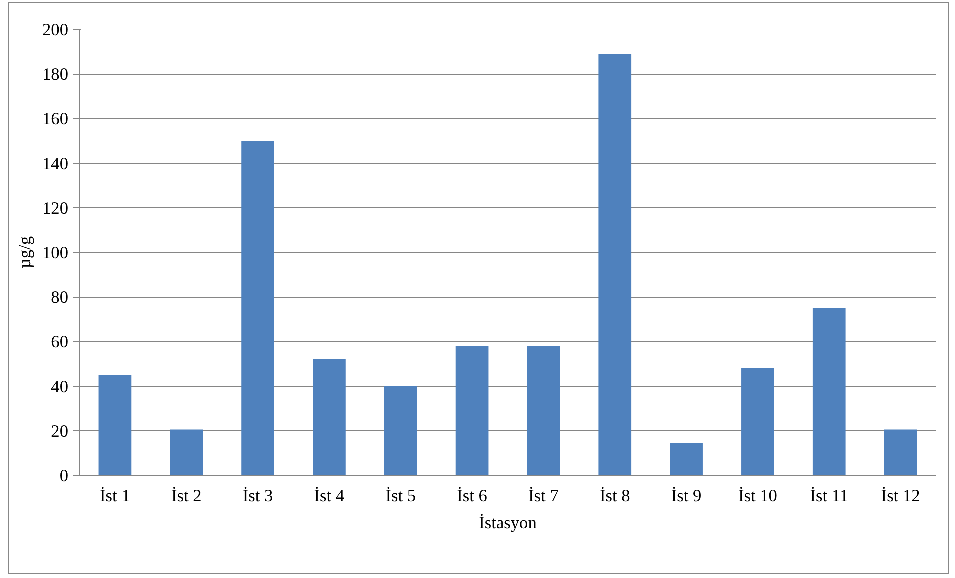 The width and height of the screenshot is (955, 578). I want to click on x-tick-label: İst 10, so click(758, 496).